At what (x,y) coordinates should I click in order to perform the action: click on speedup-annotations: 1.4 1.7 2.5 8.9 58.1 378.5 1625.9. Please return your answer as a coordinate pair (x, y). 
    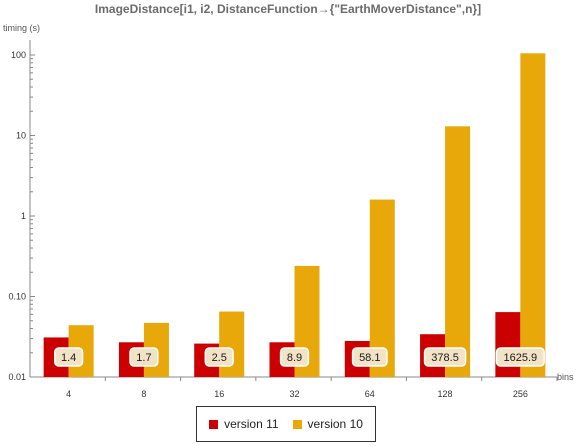
    Looking at the image, I should click on (299, 357).